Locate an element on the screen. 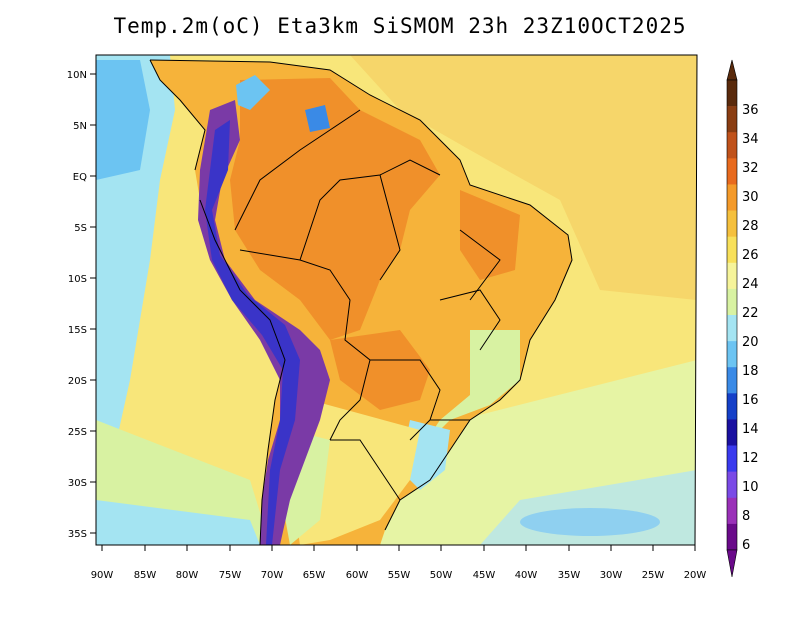 This screenshot has width=800, height=618. svg-text: 55W is located at coordinates (399, 575).